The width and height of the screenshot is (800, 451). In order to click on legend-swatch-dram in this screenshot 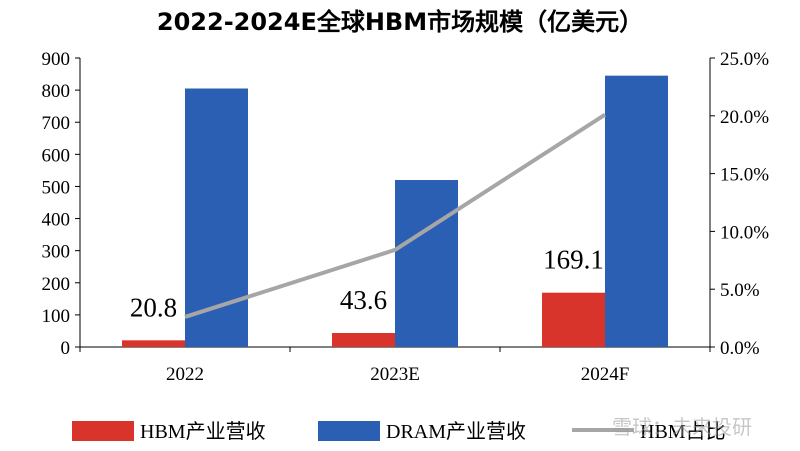, I will do `click(349, 431)`.